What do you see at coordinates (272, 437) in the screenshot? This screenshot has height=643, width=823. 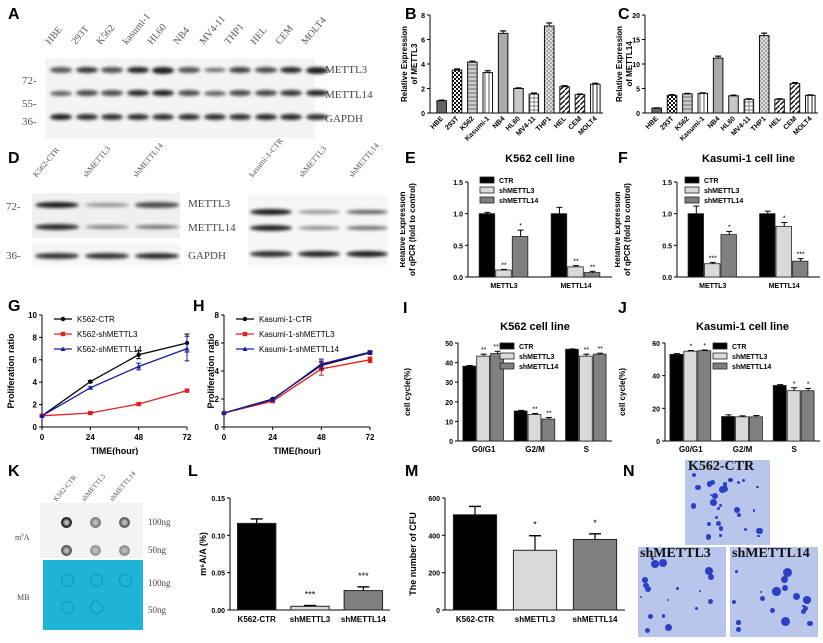 I see `x-tick-label: 24` at bounding box center [272, 437].